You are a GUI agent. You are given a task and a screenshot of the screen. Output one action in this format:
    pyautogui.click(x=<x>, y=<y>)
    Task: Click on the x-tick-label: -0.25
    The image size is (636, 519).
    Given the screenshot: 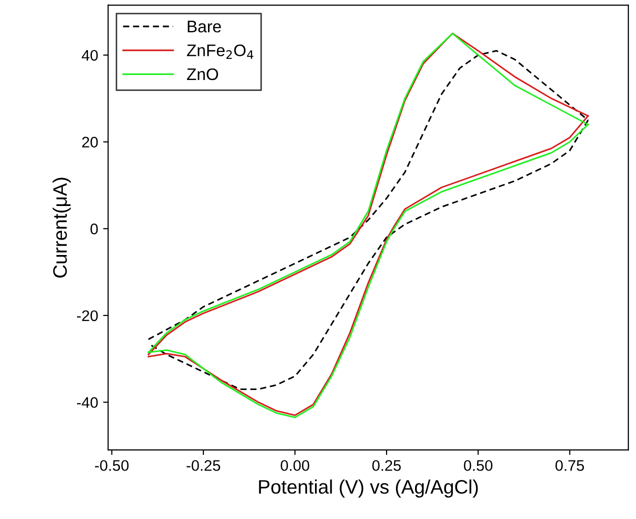 What is the action you would take?
    pyautogui.click(x=203, y=465)
    